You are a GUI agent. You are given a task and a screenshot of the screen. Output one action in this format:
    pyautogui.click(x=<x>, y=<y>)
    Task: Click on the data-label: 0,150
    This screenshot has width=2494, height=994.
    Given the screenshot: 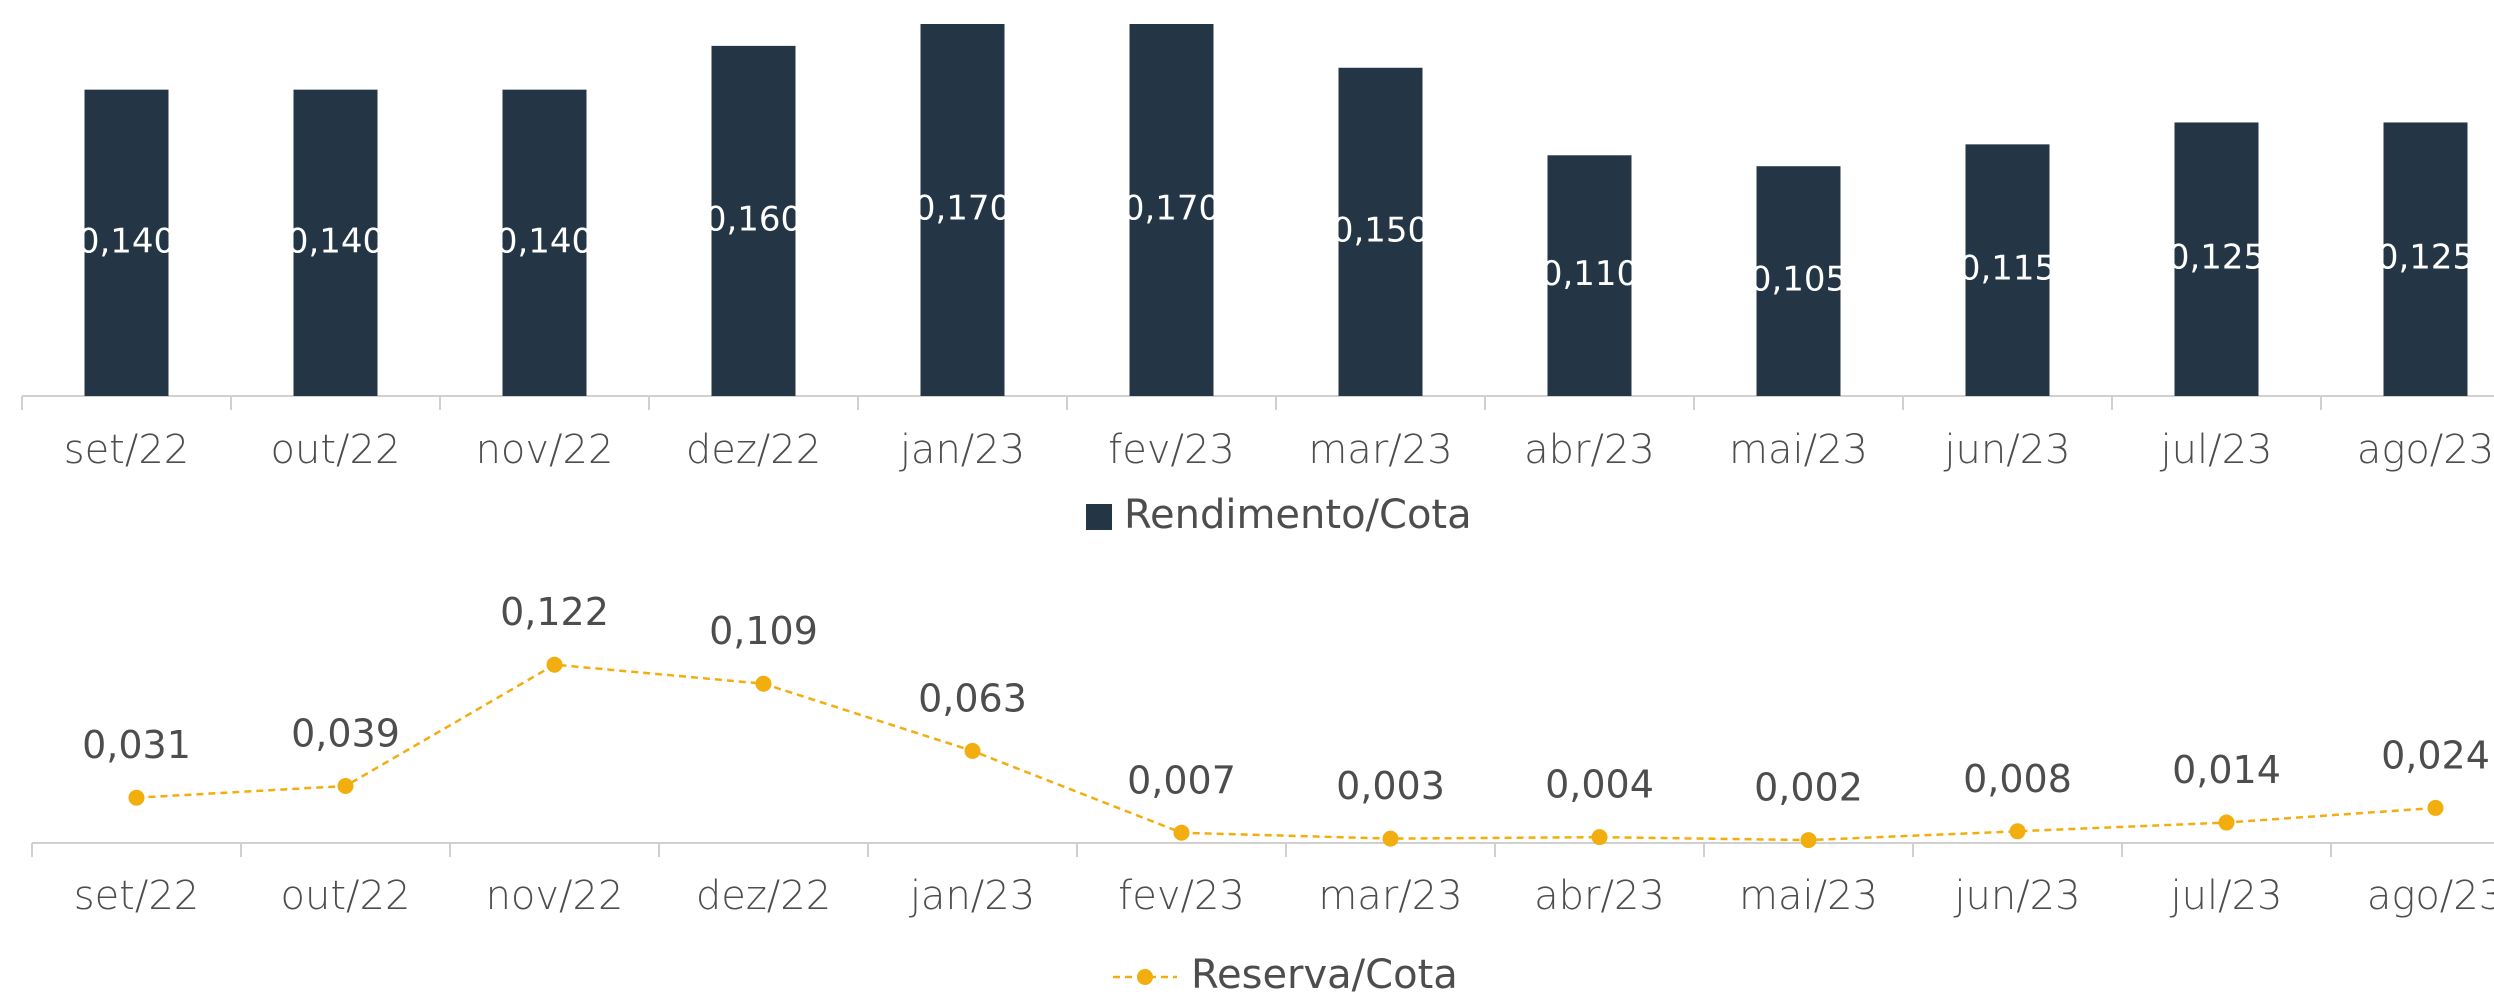 What is the action you would take?
    pyautogui.click(x=1380, y=230)
    